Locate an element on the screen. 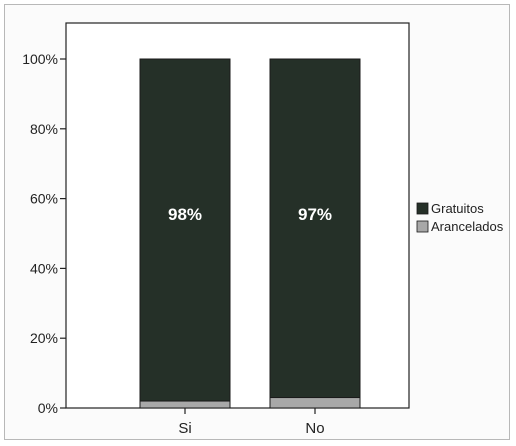  y-tick-label: 40% is located at coordinates (44, 268).